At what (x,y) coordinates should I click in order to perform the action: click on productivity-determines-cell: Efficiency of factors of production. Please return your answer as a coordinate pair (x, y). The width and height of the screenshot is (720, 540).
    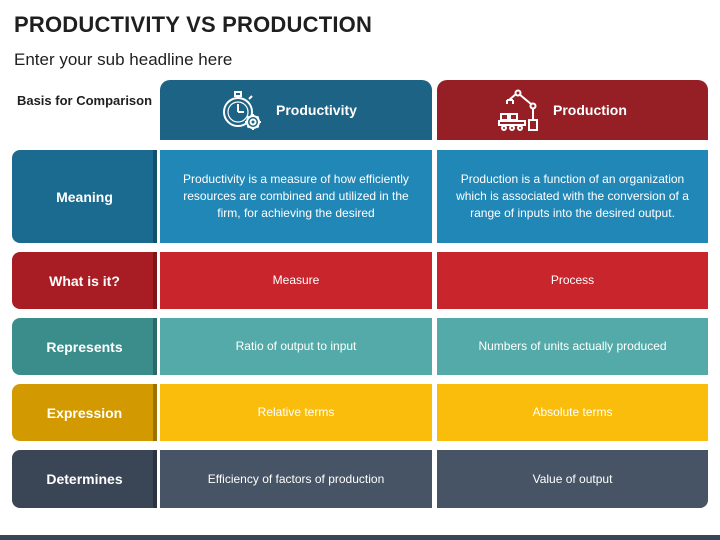
    Looking at the image, I should click on (296, 479).